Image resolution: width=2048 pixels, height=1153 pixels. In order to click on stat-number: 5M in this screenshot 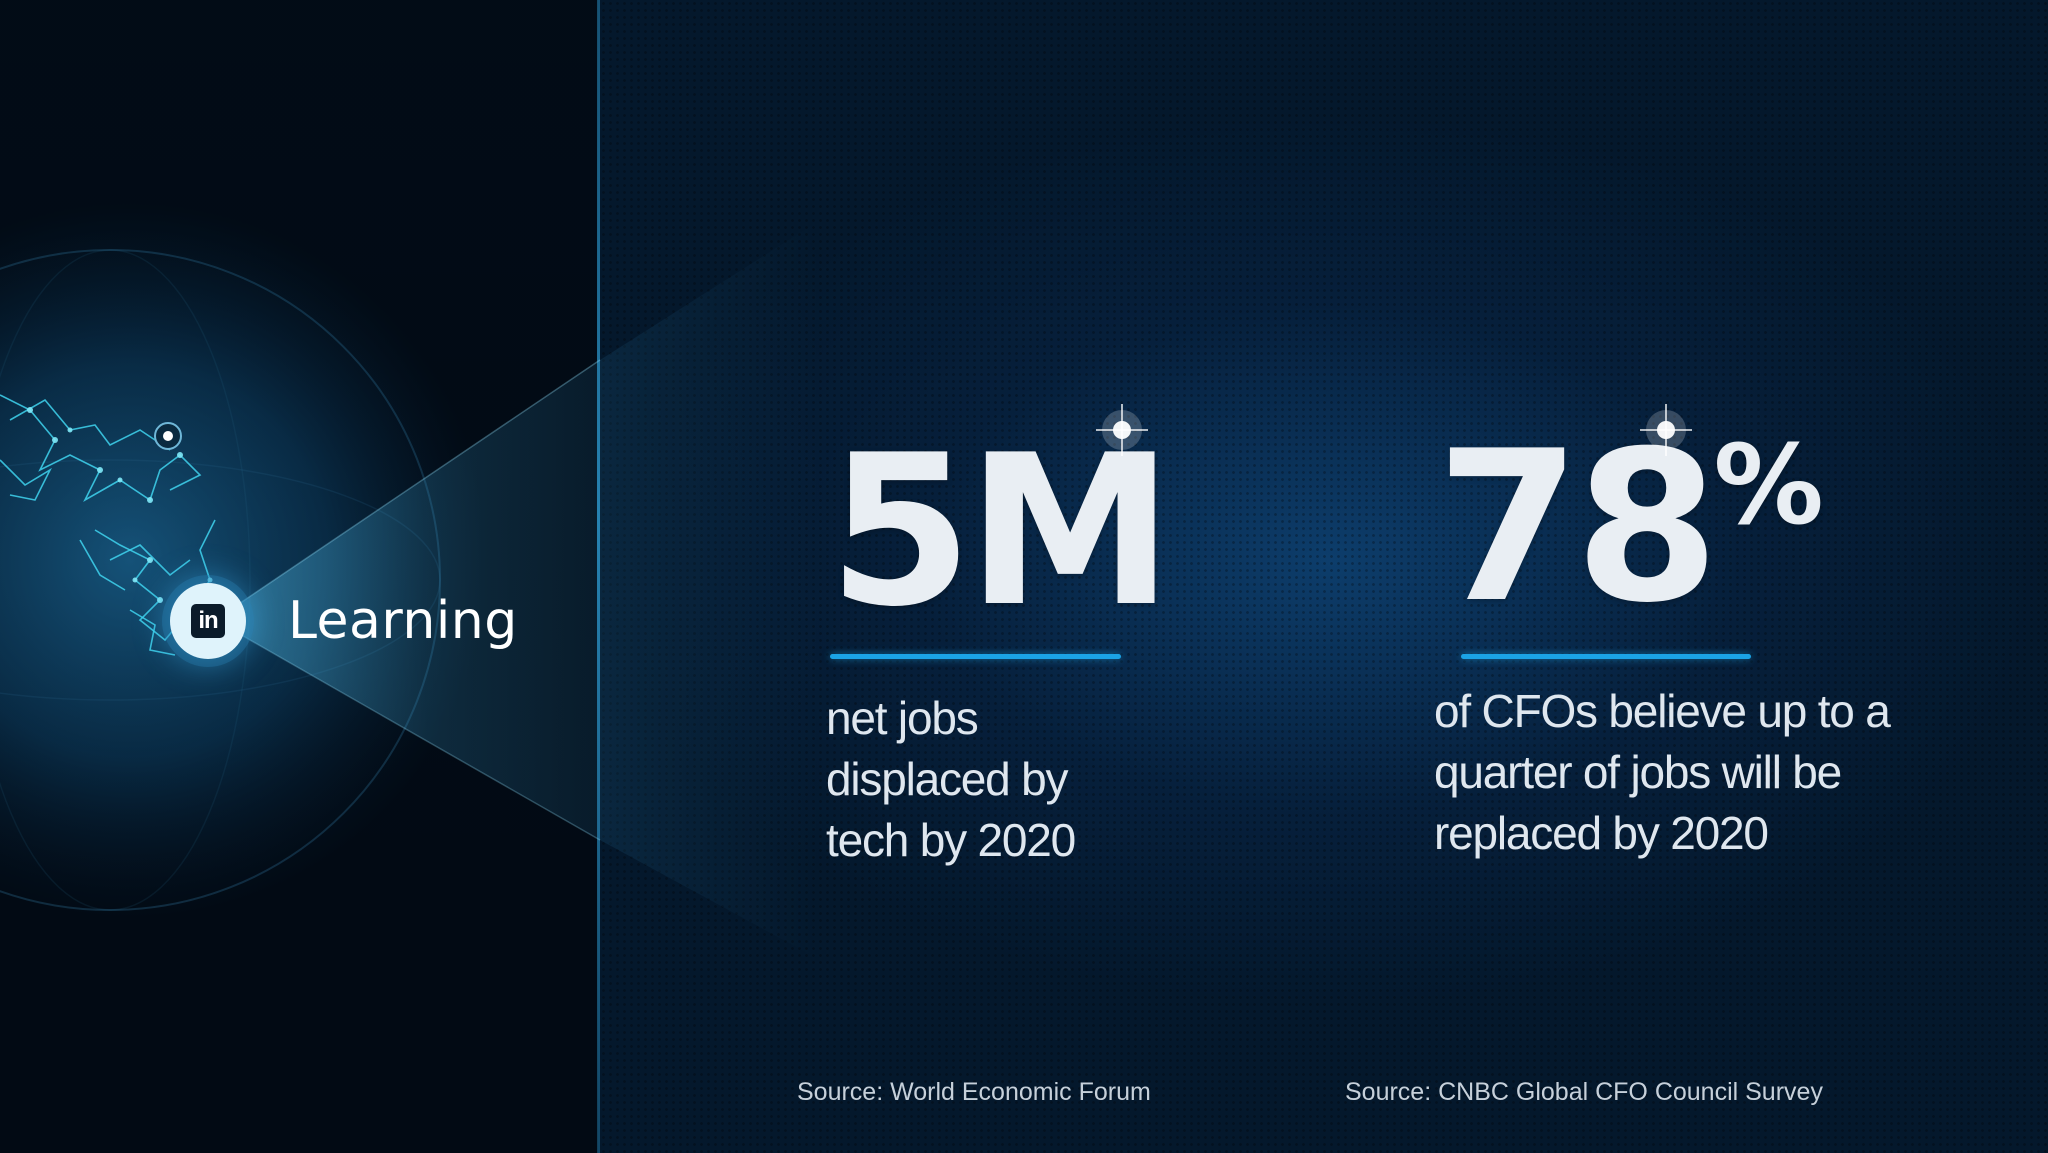, I will do `click(1001, 532)`.